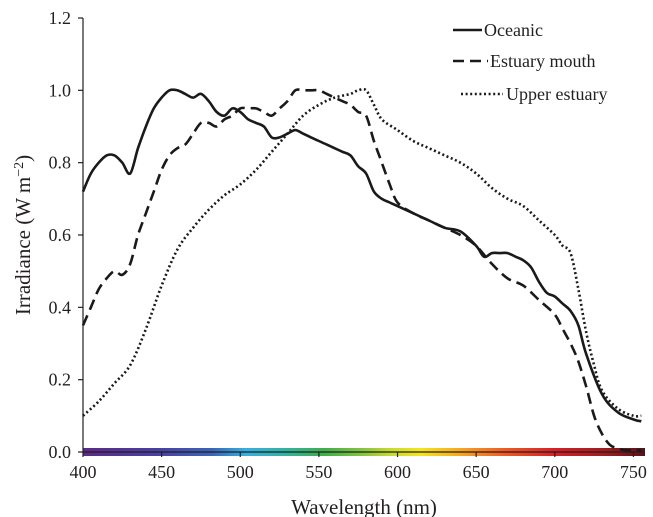  What do you see at coordinates (23, 246) in the screenshot?
I see `y-axis-title-main: Irradiance (W m` at bounding box center [23, 246].